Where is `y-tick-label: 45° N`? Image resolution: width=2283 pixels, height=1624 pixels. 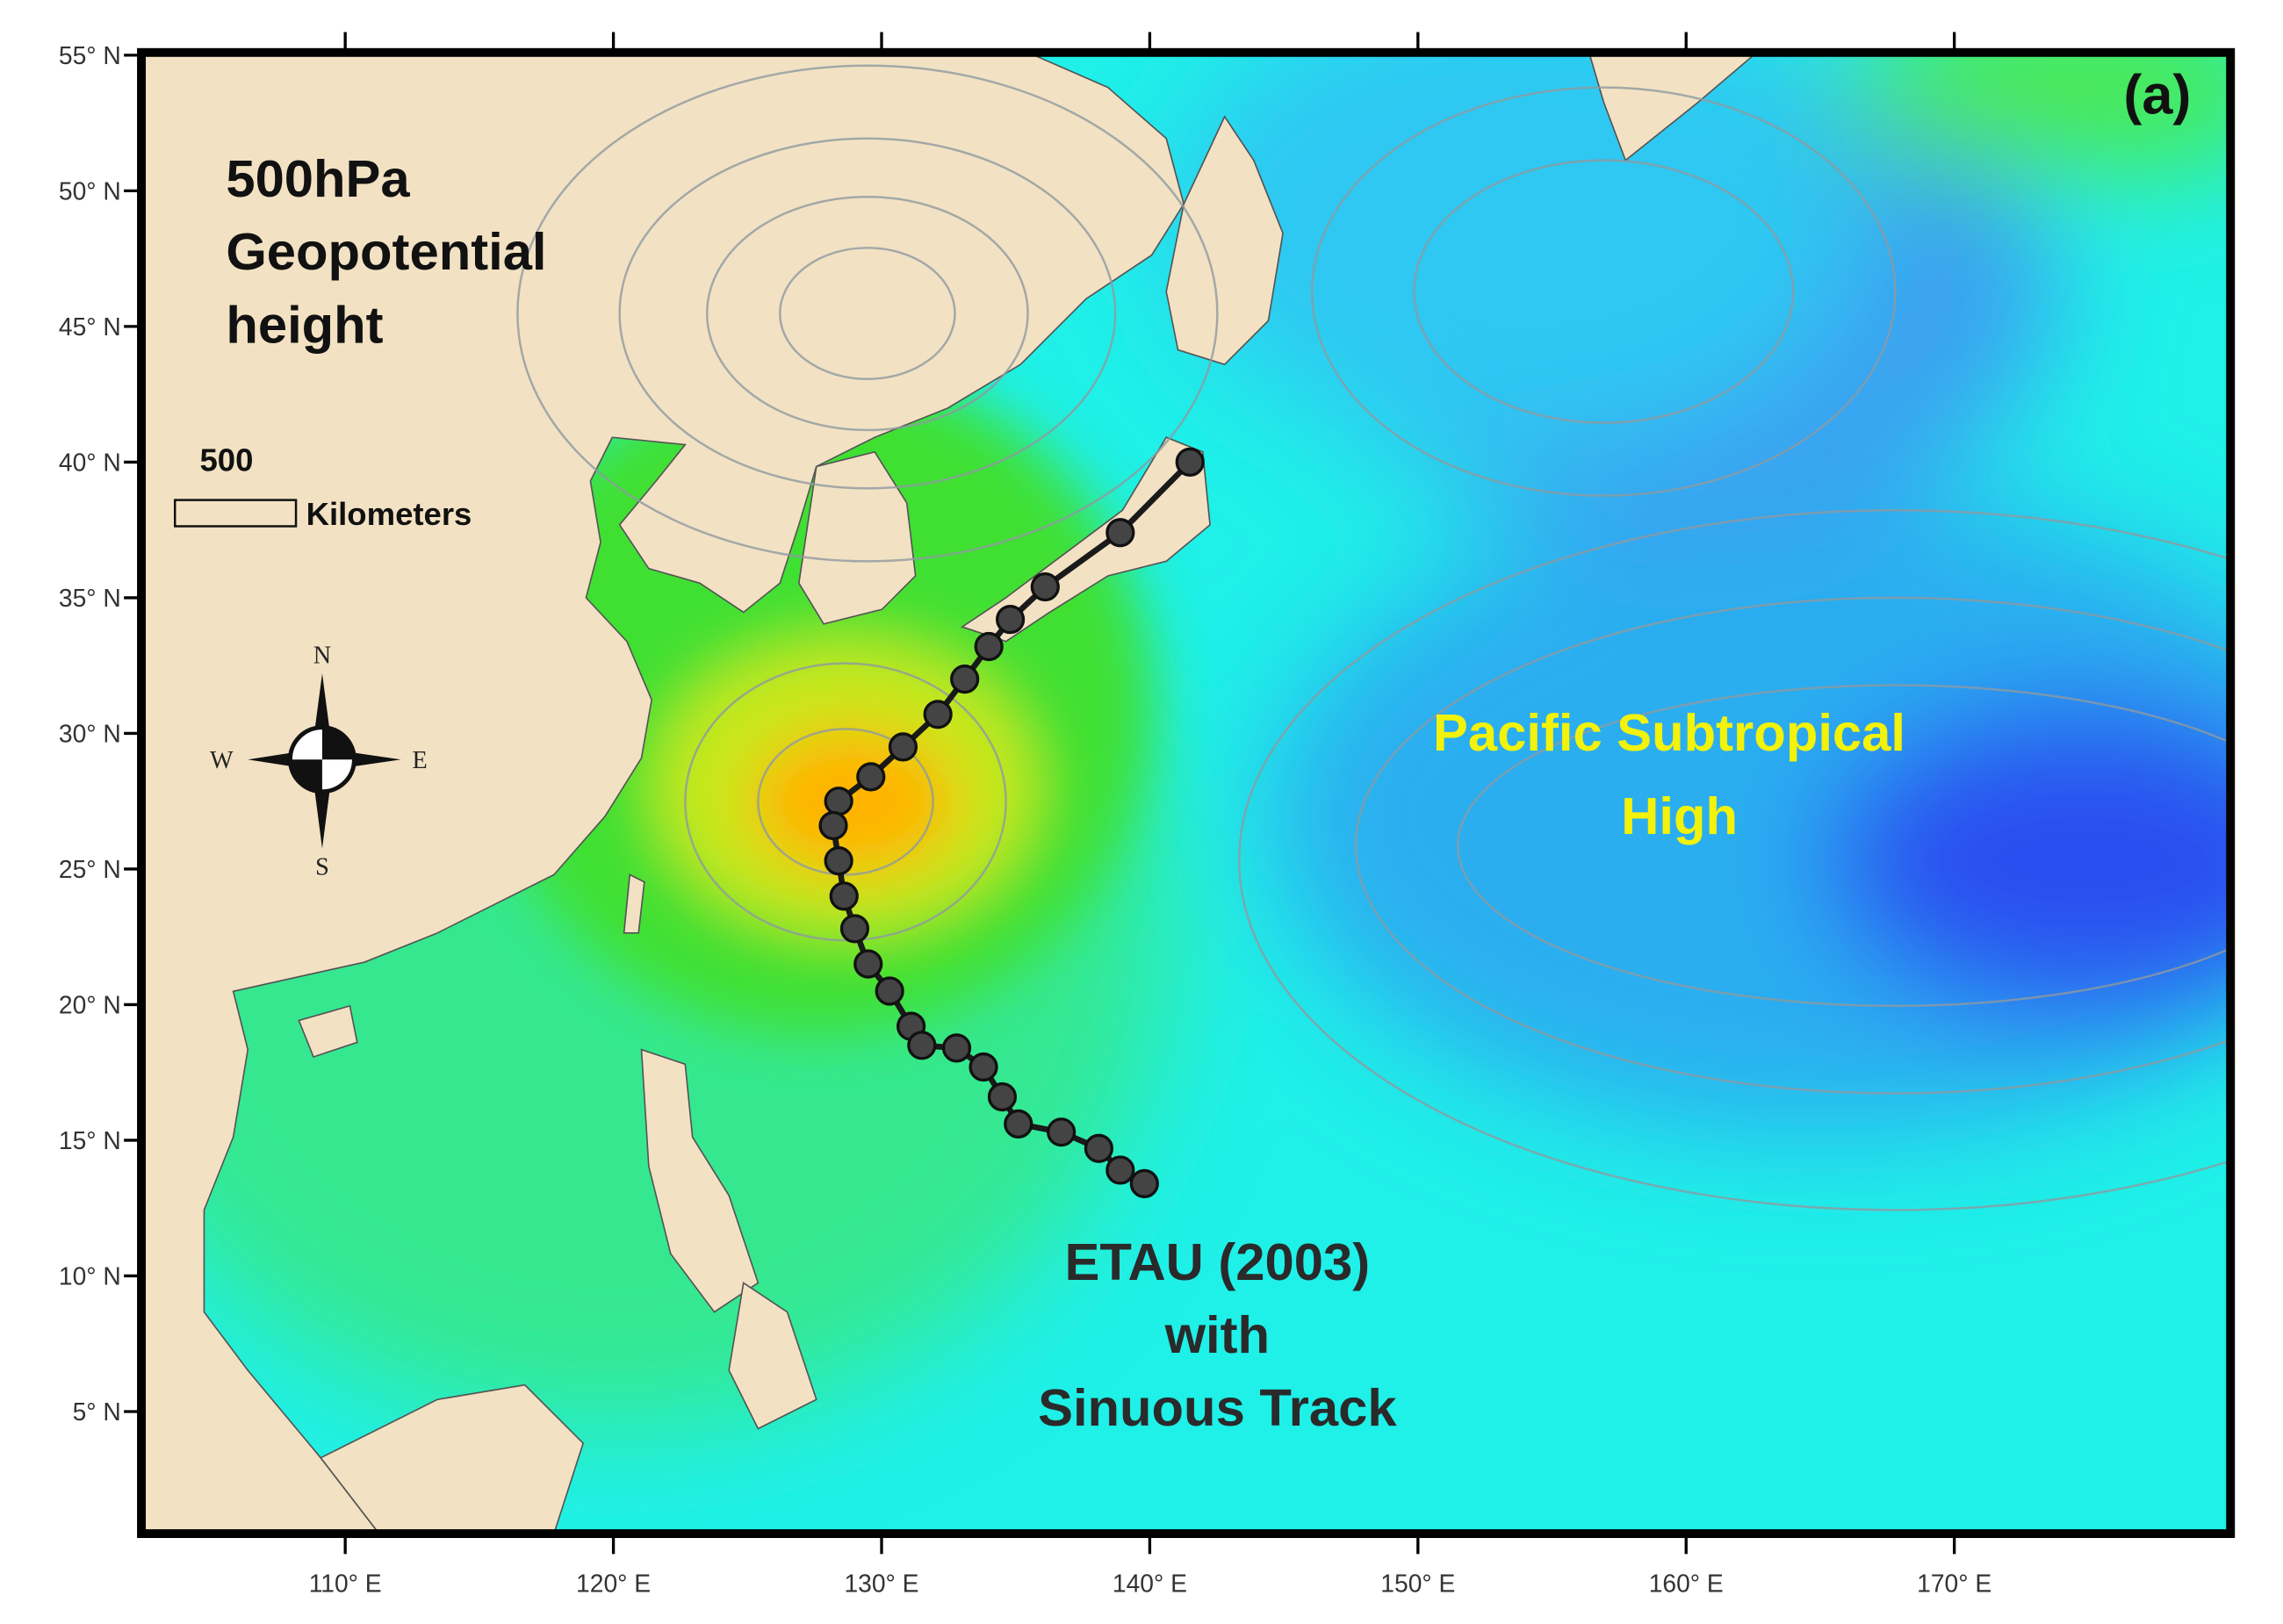
y-tick-label: 45° N is located at coordinates (90, 327).